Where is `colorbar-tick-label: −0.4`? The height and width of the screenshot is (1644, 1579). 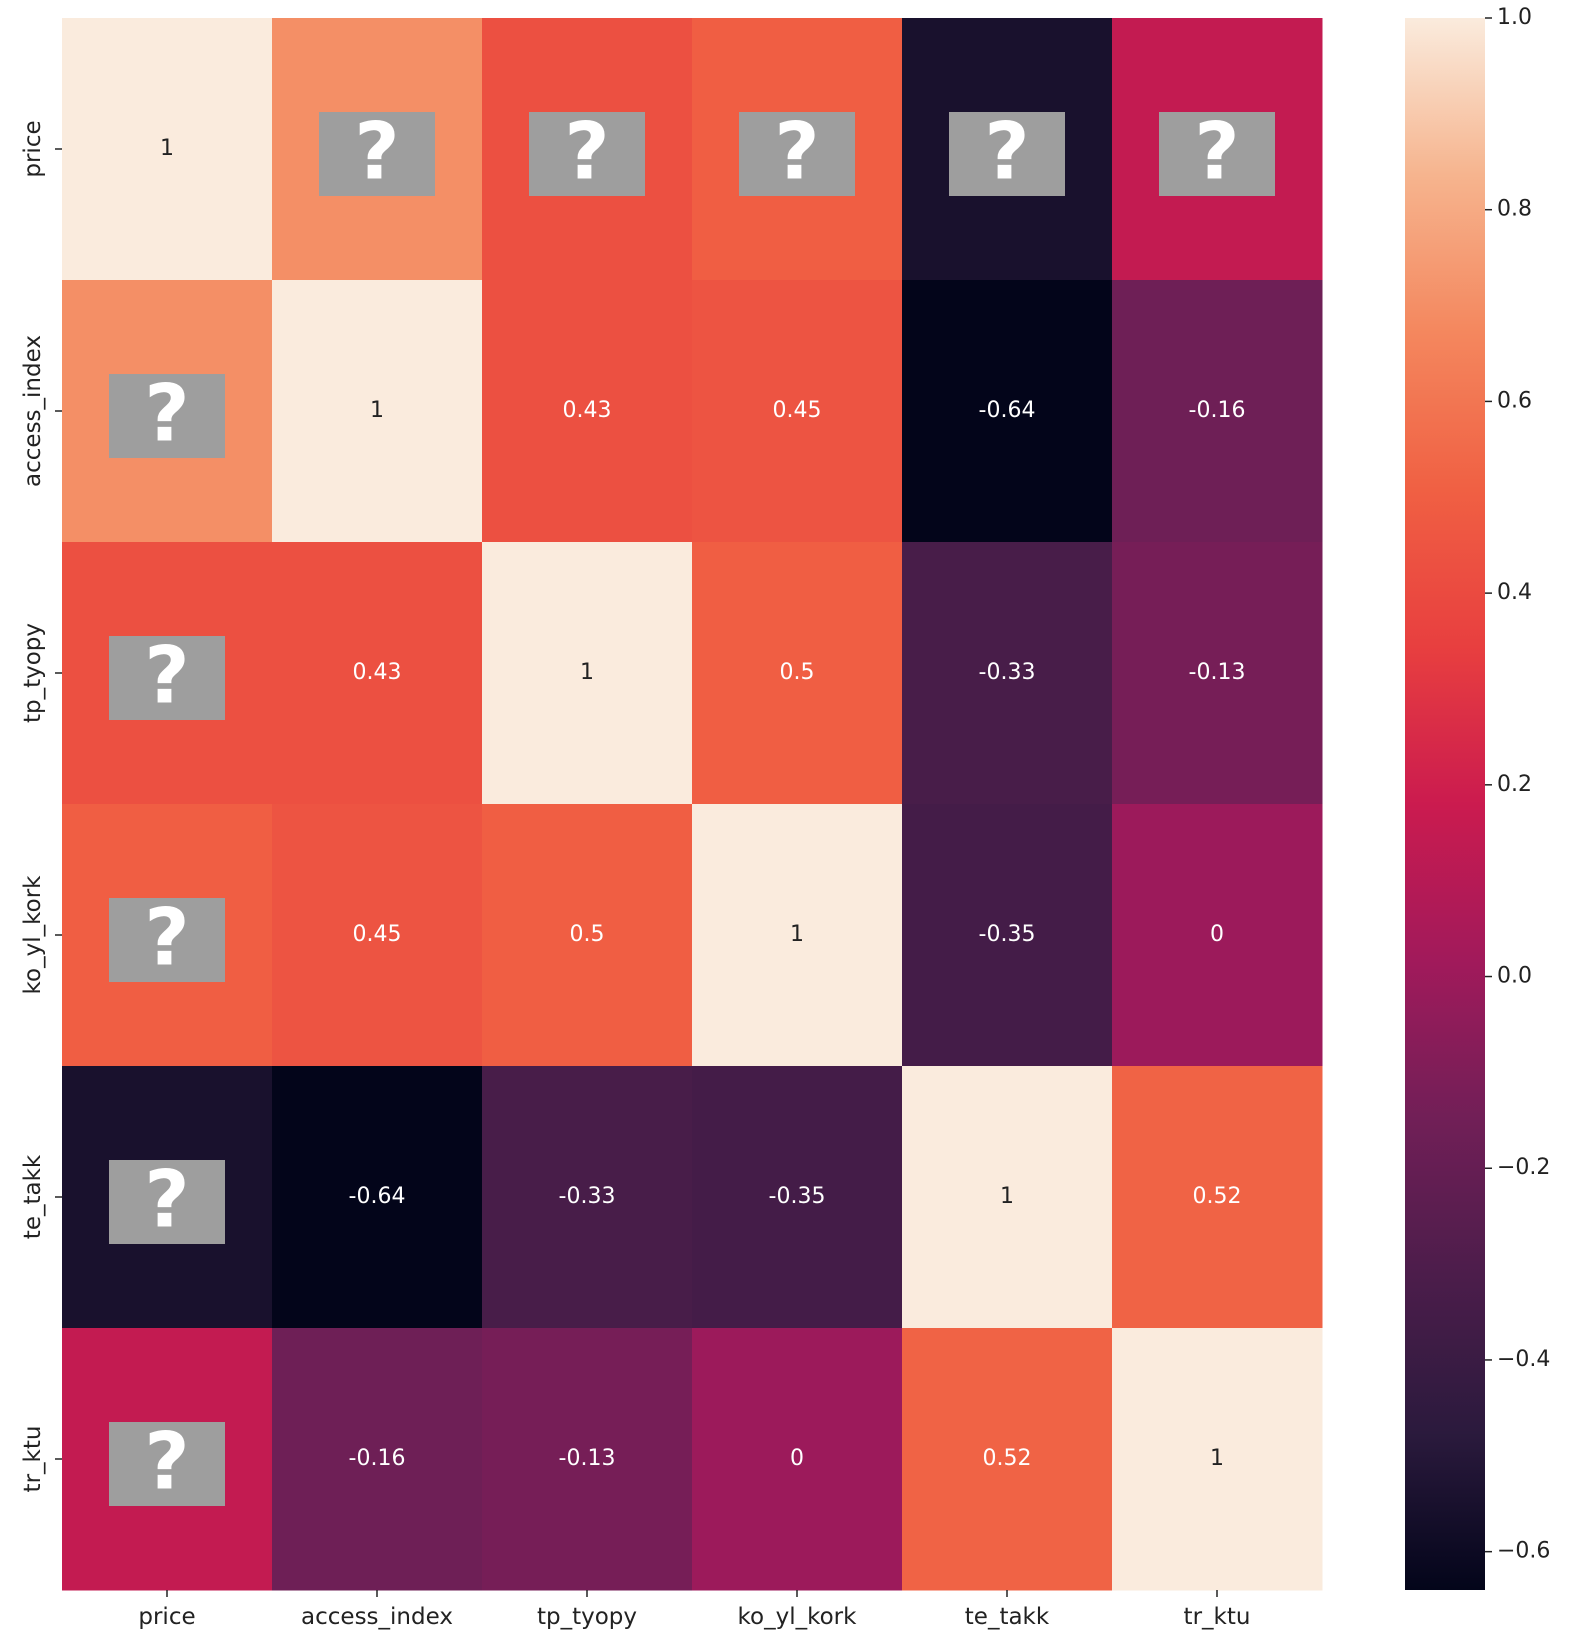 colorbar-tick-label: −0.4 is located at coordinates (1523, 1359).